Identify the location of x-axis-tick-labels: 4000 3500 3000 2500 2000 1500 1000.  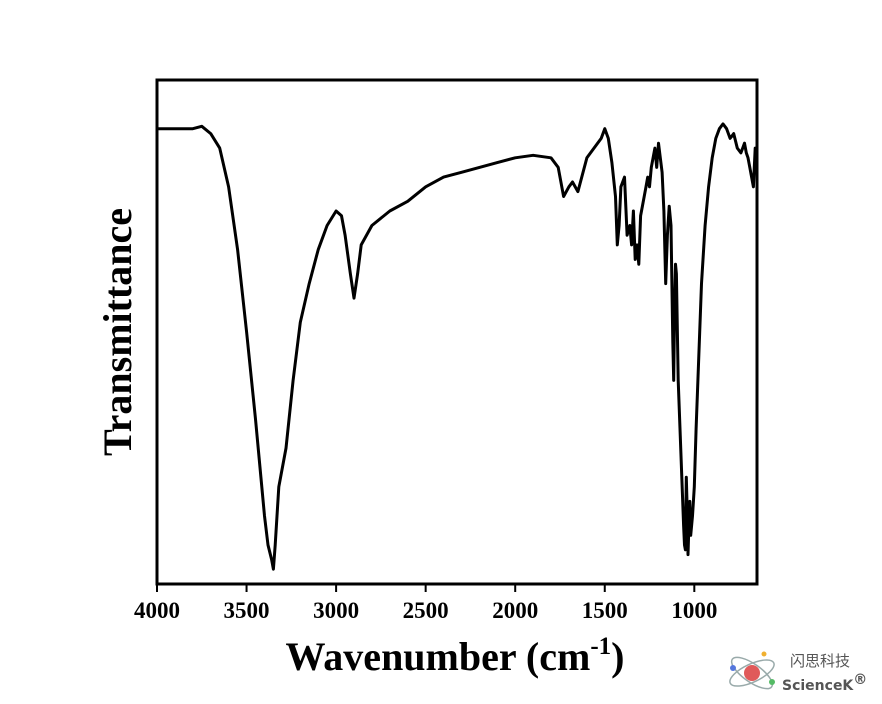
(425, 610).